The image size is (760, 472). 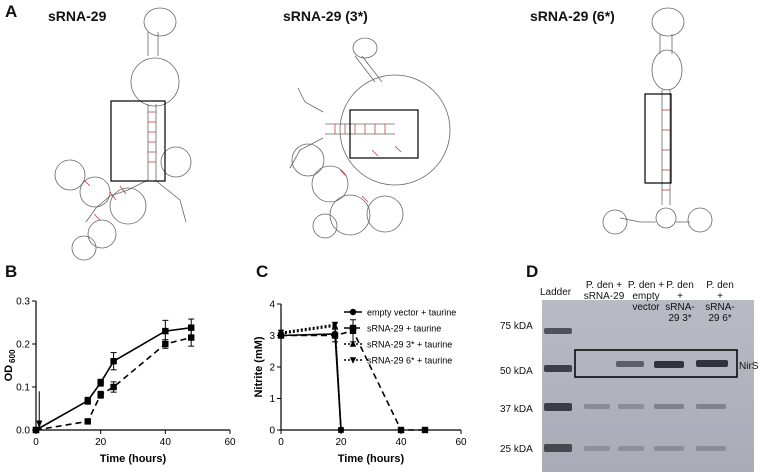 What do you see at coordinates (39, 424) in the screenshot?
I see `induction-arrow-head` at bounding box center [39, 424].